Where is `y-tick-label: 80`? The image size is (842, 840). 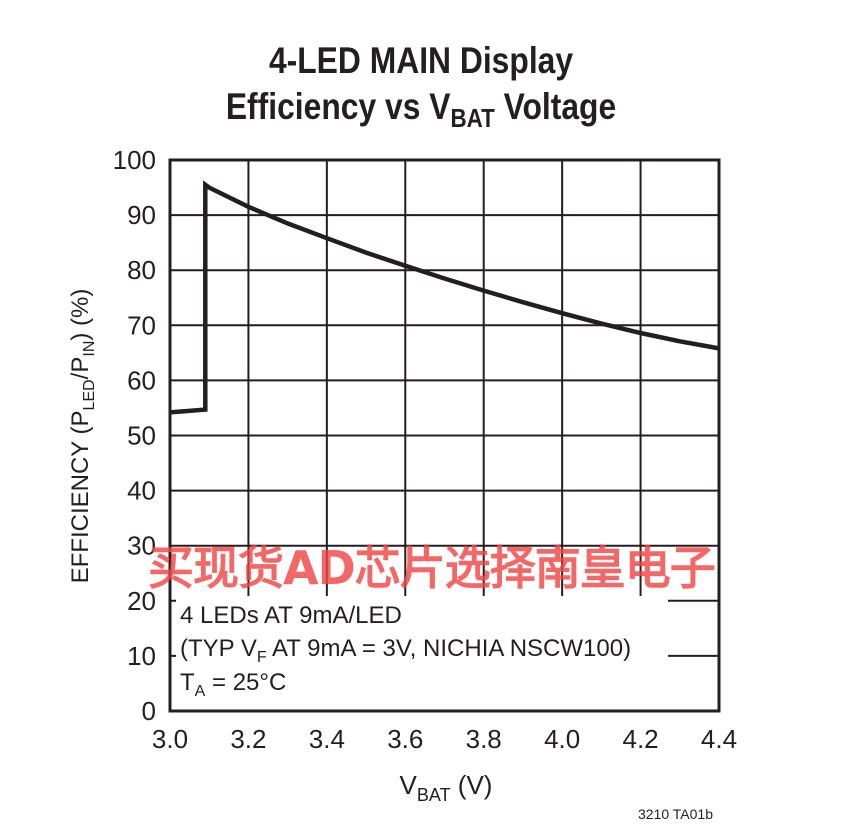
y-tick-label: 80 is located at coordinates (141, 270).